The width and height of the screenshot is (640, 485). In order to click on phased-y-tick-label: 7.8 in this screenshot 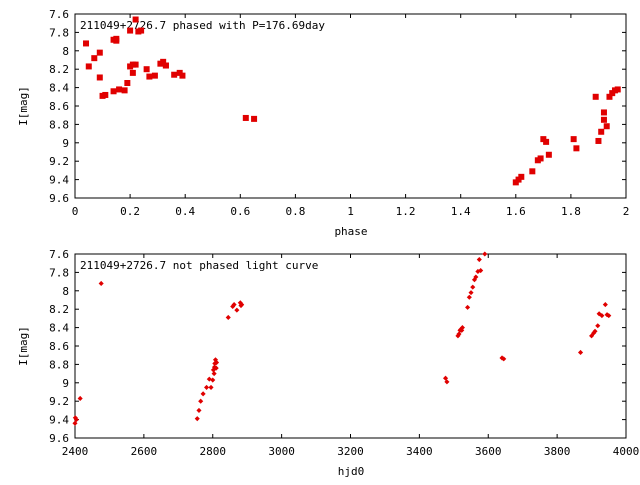, I will do `click(59, 32)`.